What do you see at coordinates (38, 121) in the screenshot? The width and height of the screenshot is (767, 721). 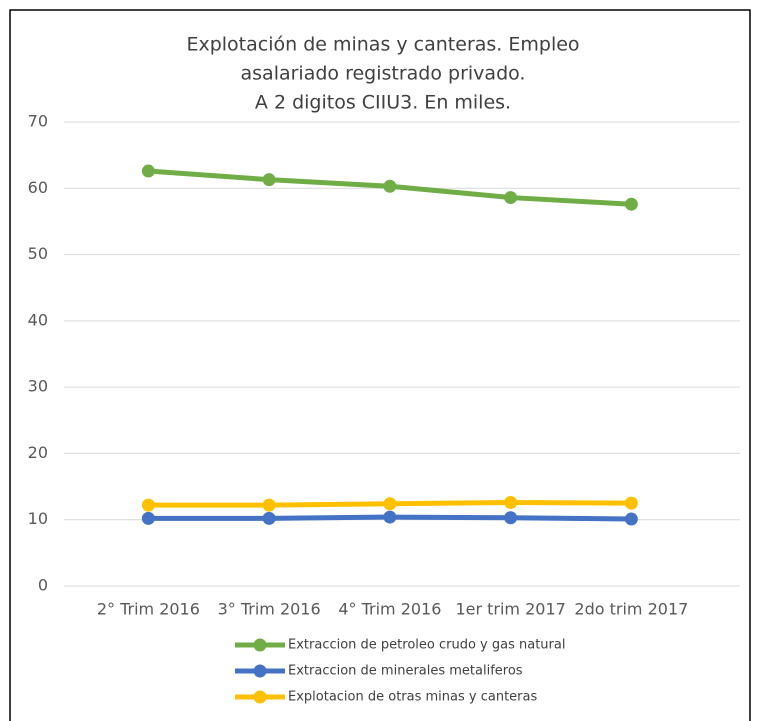 I see `y-tick-label: 70` at bounding box center [38, 121].